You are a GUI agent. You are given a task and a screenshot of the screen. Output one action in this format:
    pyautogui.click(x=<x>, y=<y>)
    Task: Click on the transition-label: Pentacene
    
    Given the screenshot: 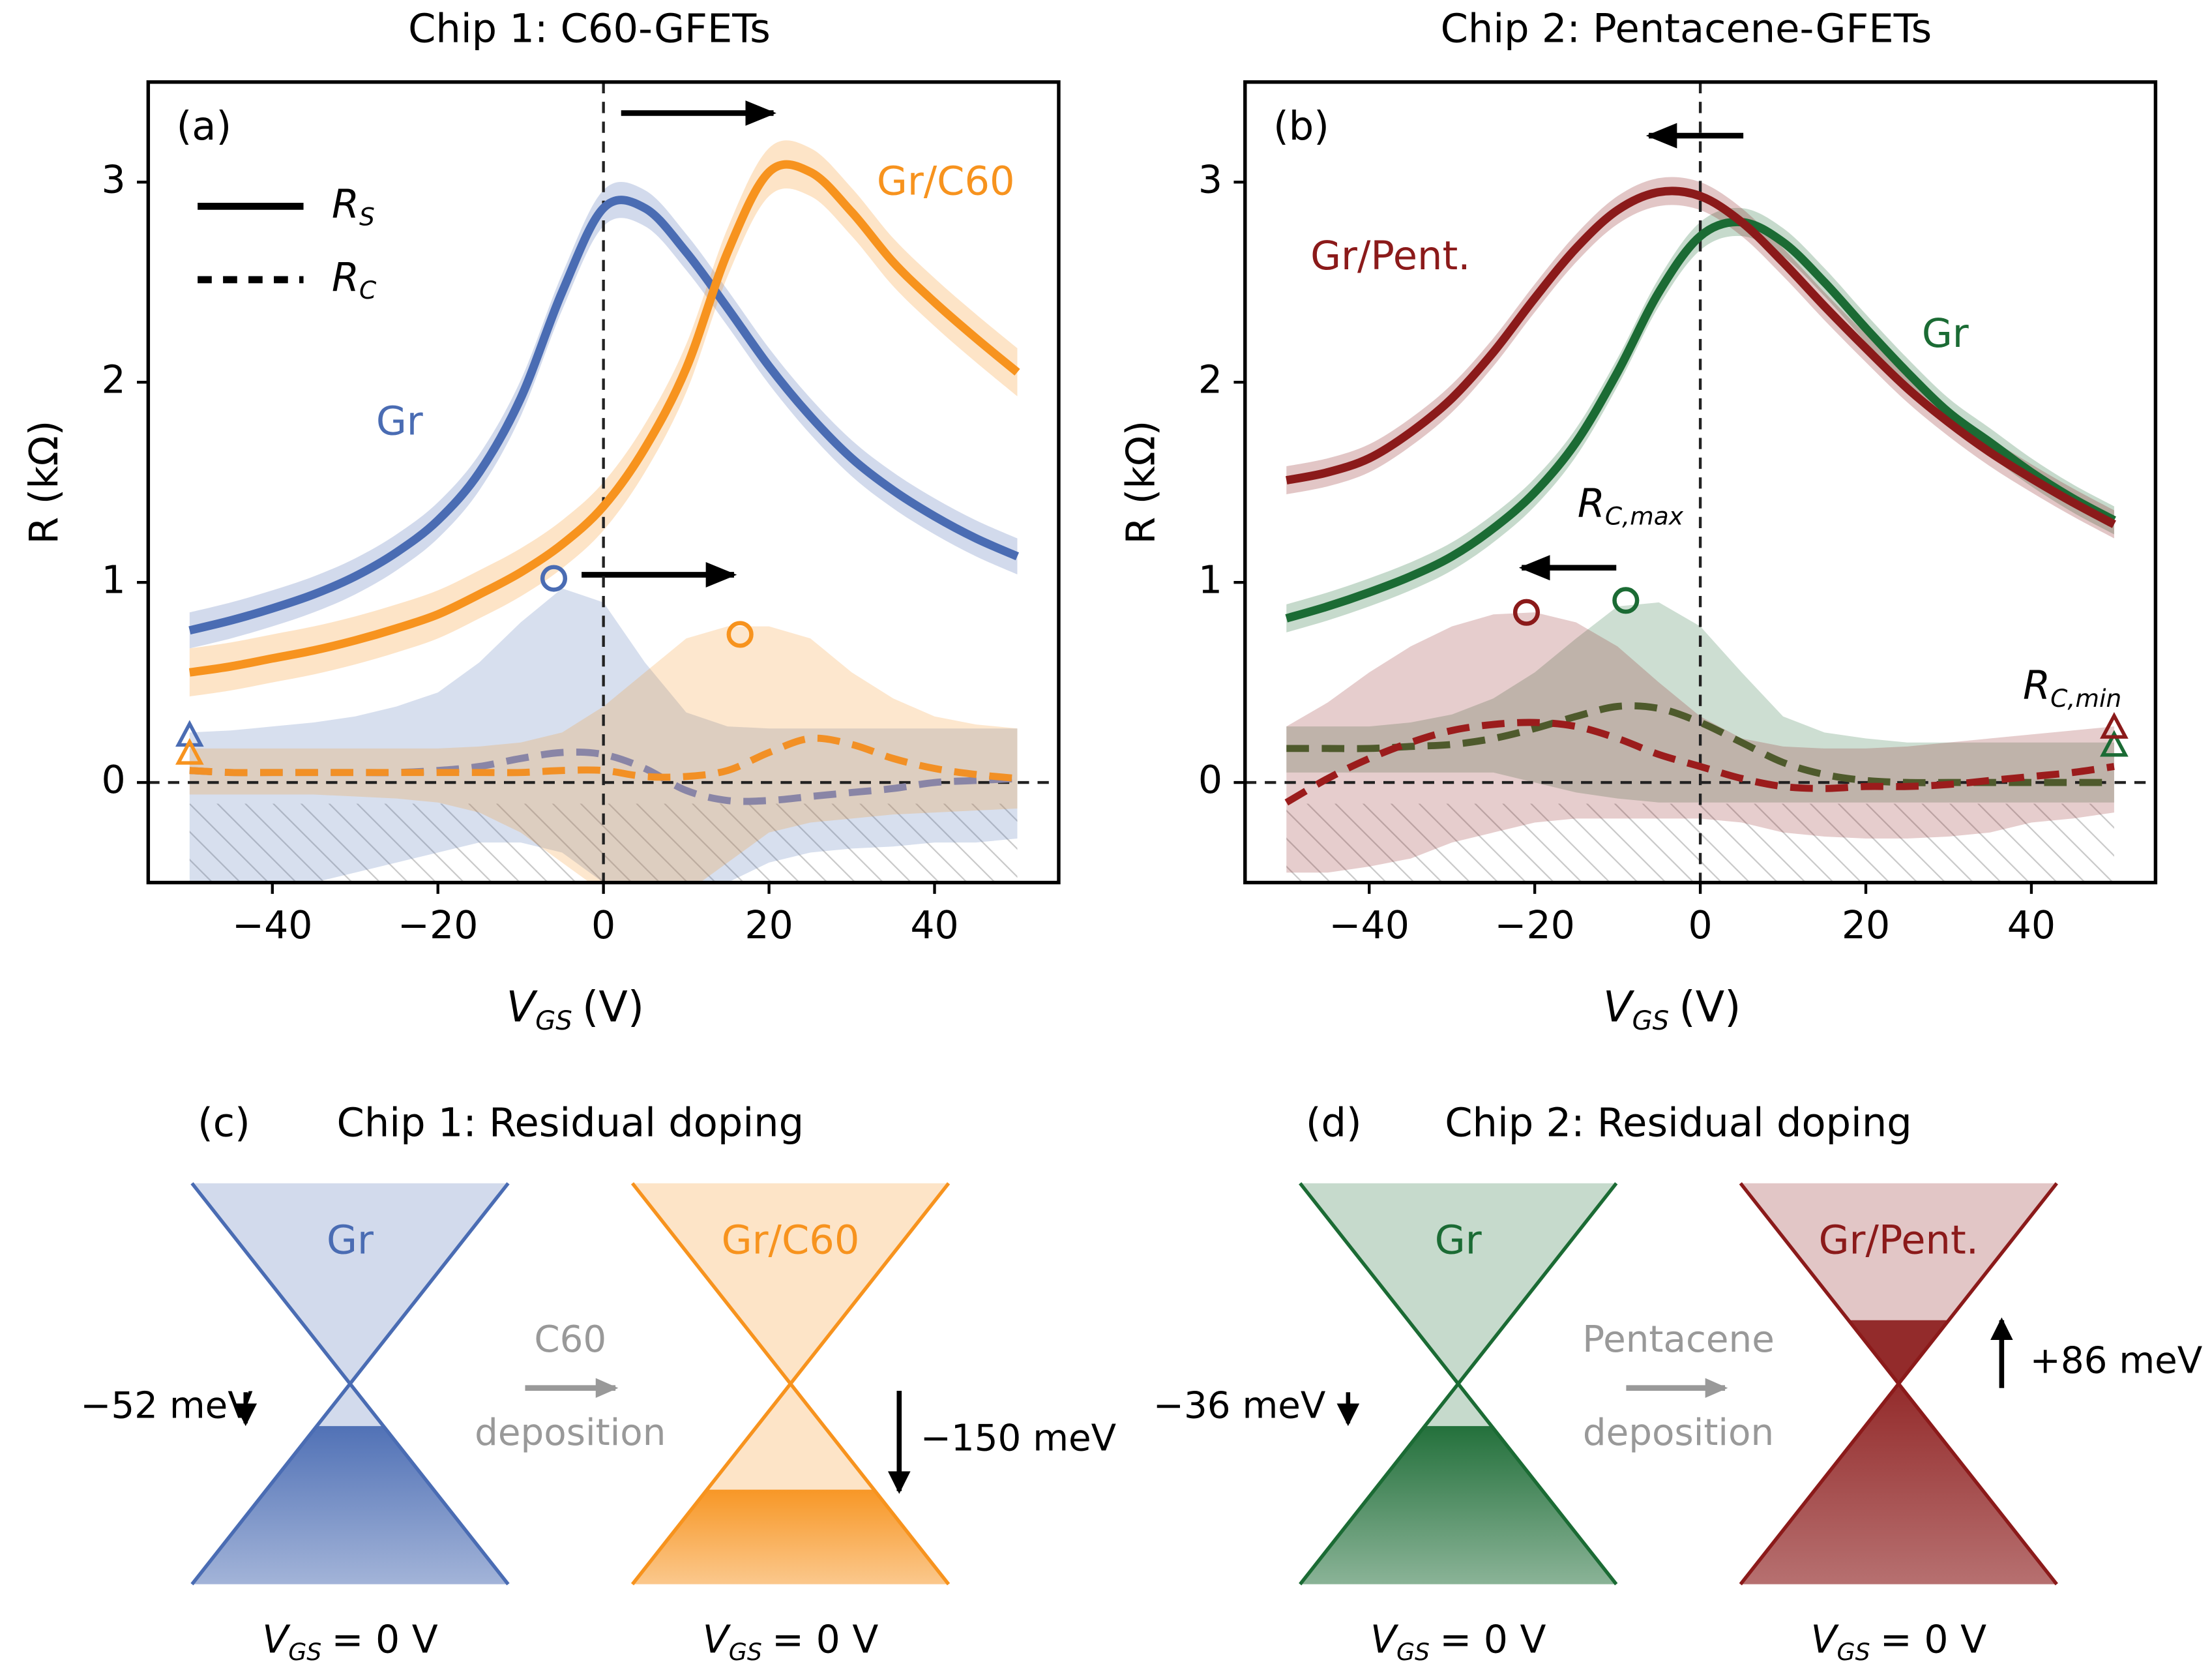 What is the action you would take?
    pyautogui.click(x=1678, y=1339)
    